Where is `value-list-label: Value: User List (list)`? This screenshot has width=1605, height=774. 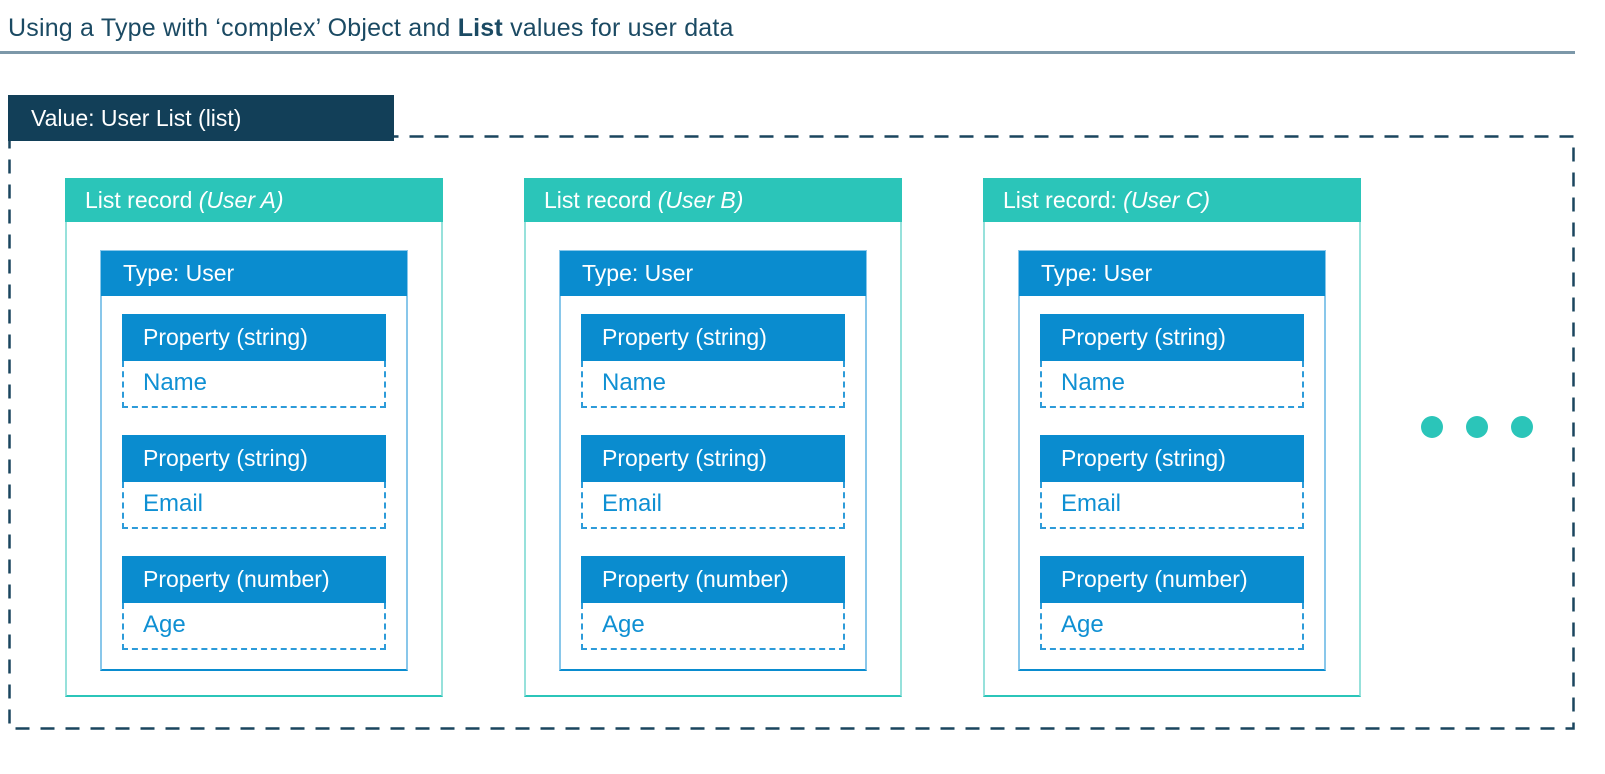
value-list-label: Value: User List (list) is located at coordinates (201, 118).